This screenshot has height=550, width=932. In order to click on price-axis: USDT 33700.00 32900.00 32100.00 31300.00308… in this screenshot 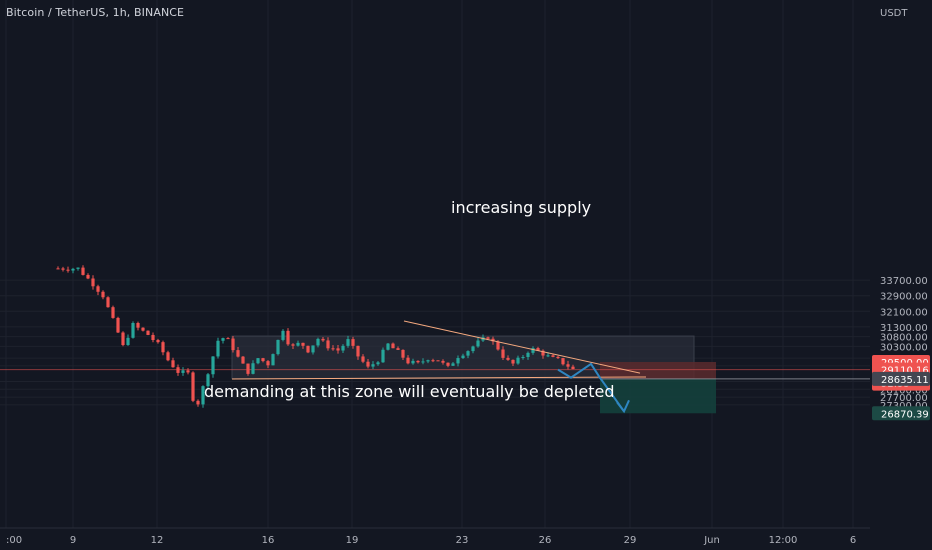, I will do `click(901, 264)`.